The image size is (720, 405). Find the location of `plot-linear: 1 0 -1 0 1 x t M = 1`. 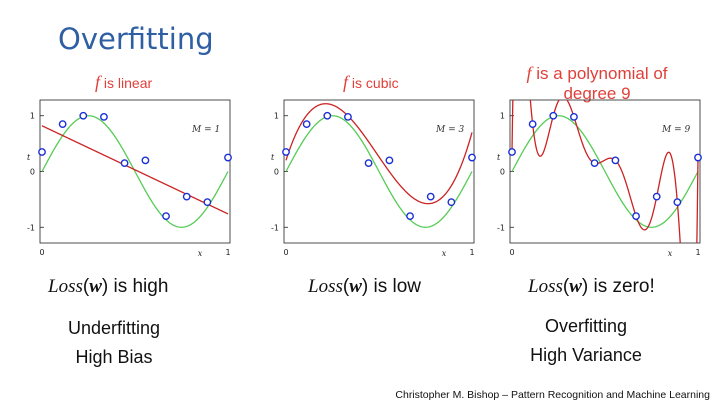

plot-linear: 1 0 -1 0 1 x t M = 1 is located at coordinates (129, 178).